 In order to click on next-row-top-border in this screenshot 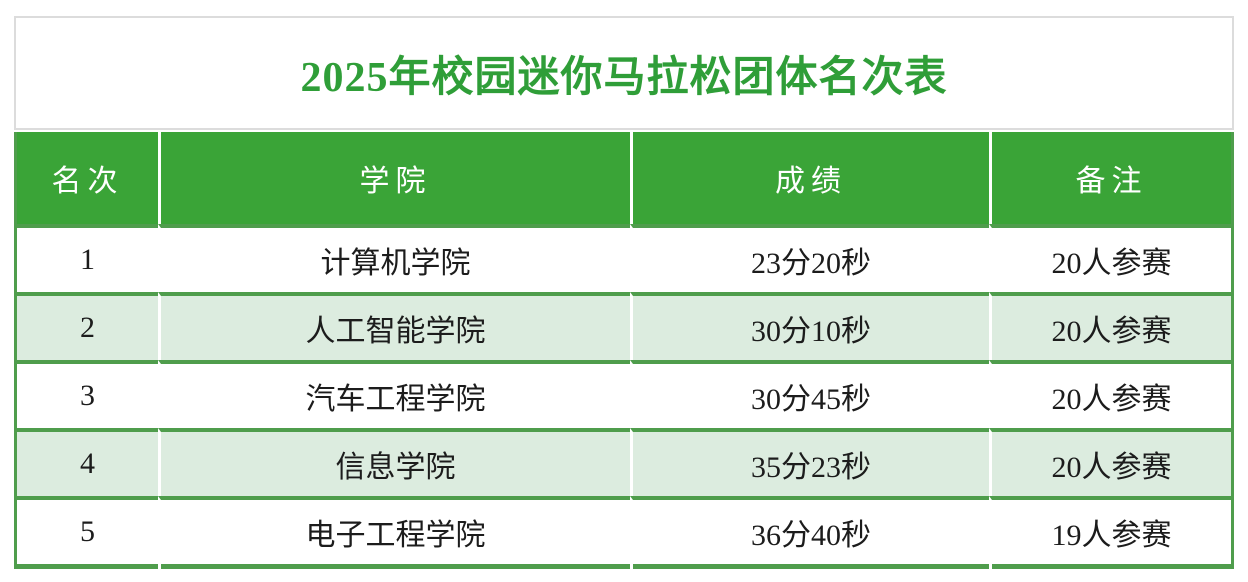, I will do `click(624, 566)`.